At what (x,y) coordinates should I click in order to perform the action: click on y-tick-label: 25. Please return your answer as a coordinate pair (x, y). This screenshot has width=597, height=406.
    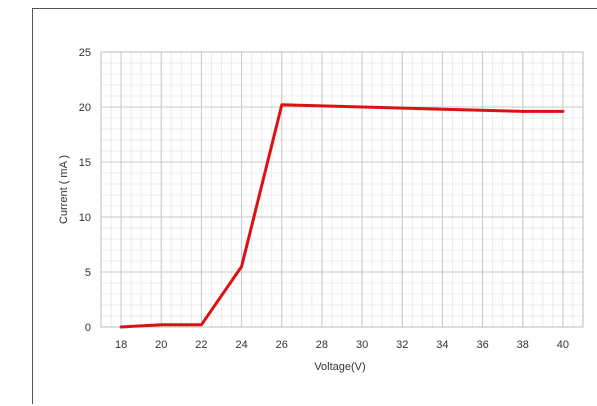
    Looking at the image, I should click on (85, 53).